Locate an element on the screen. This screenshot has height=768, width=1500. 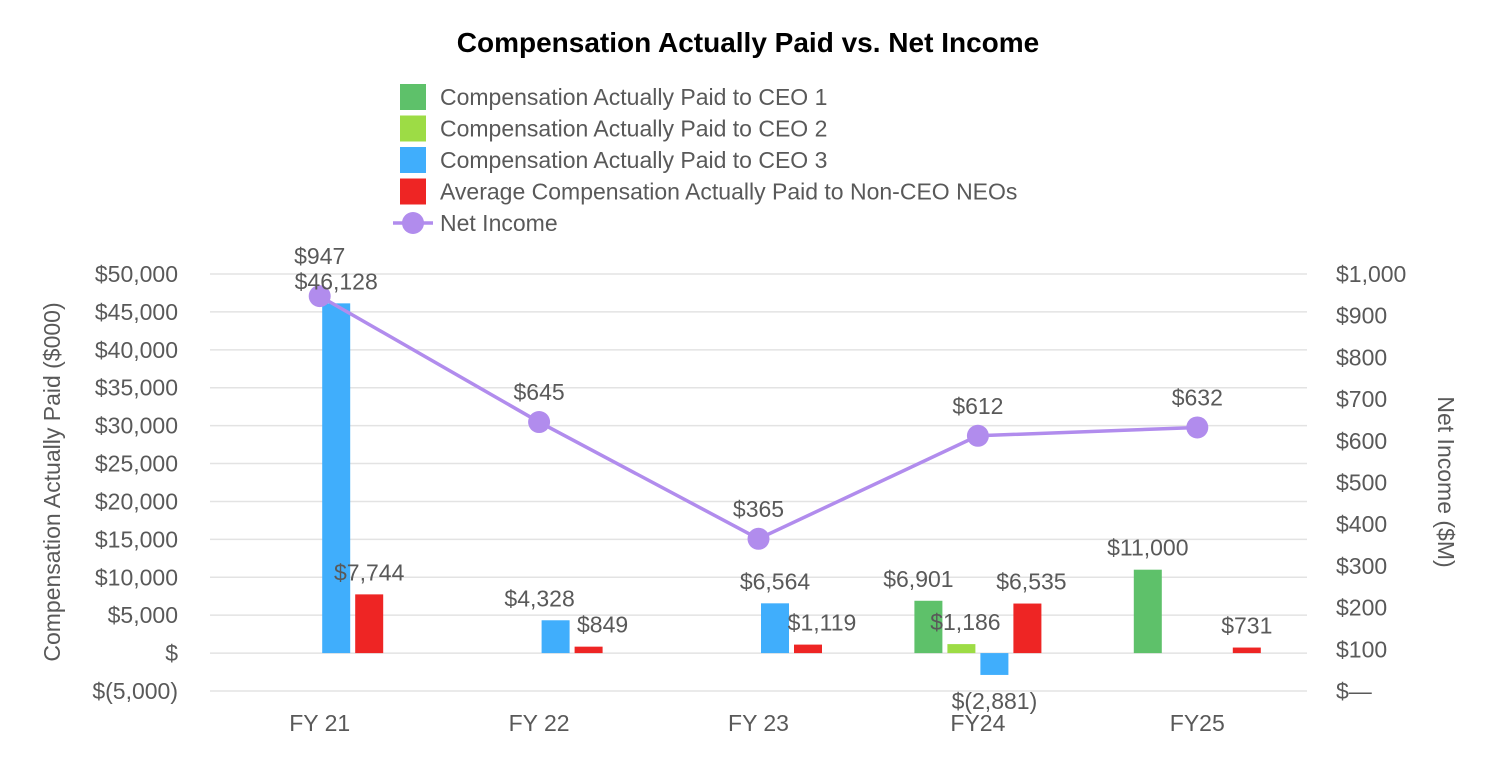
bar-data-label: $11,000 is located at coordinates (1147, 548).